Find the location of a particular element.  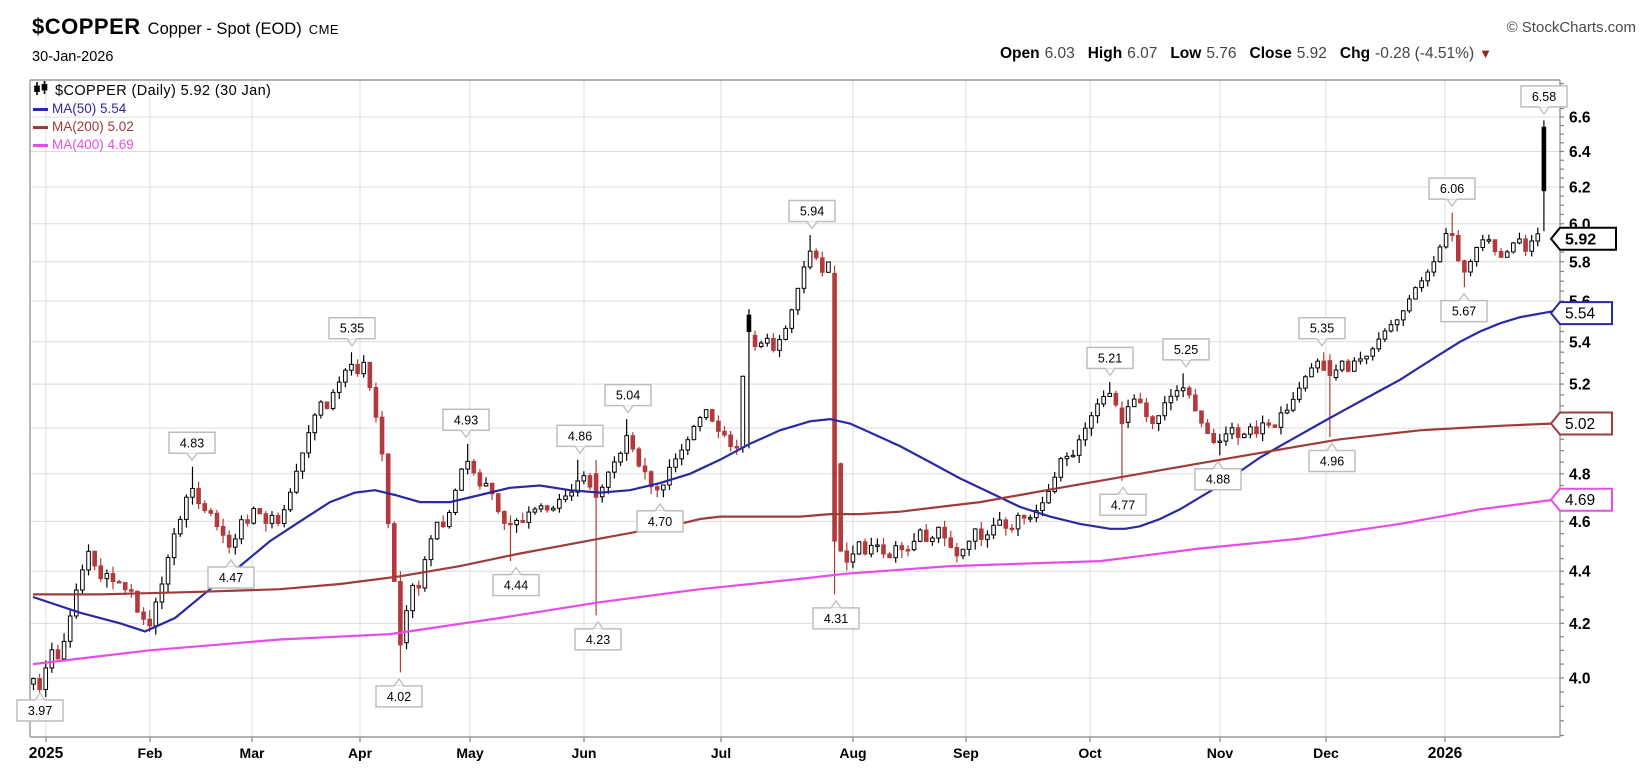

x-axis-month-label: 2026 is located at coordinates (1445, 753).